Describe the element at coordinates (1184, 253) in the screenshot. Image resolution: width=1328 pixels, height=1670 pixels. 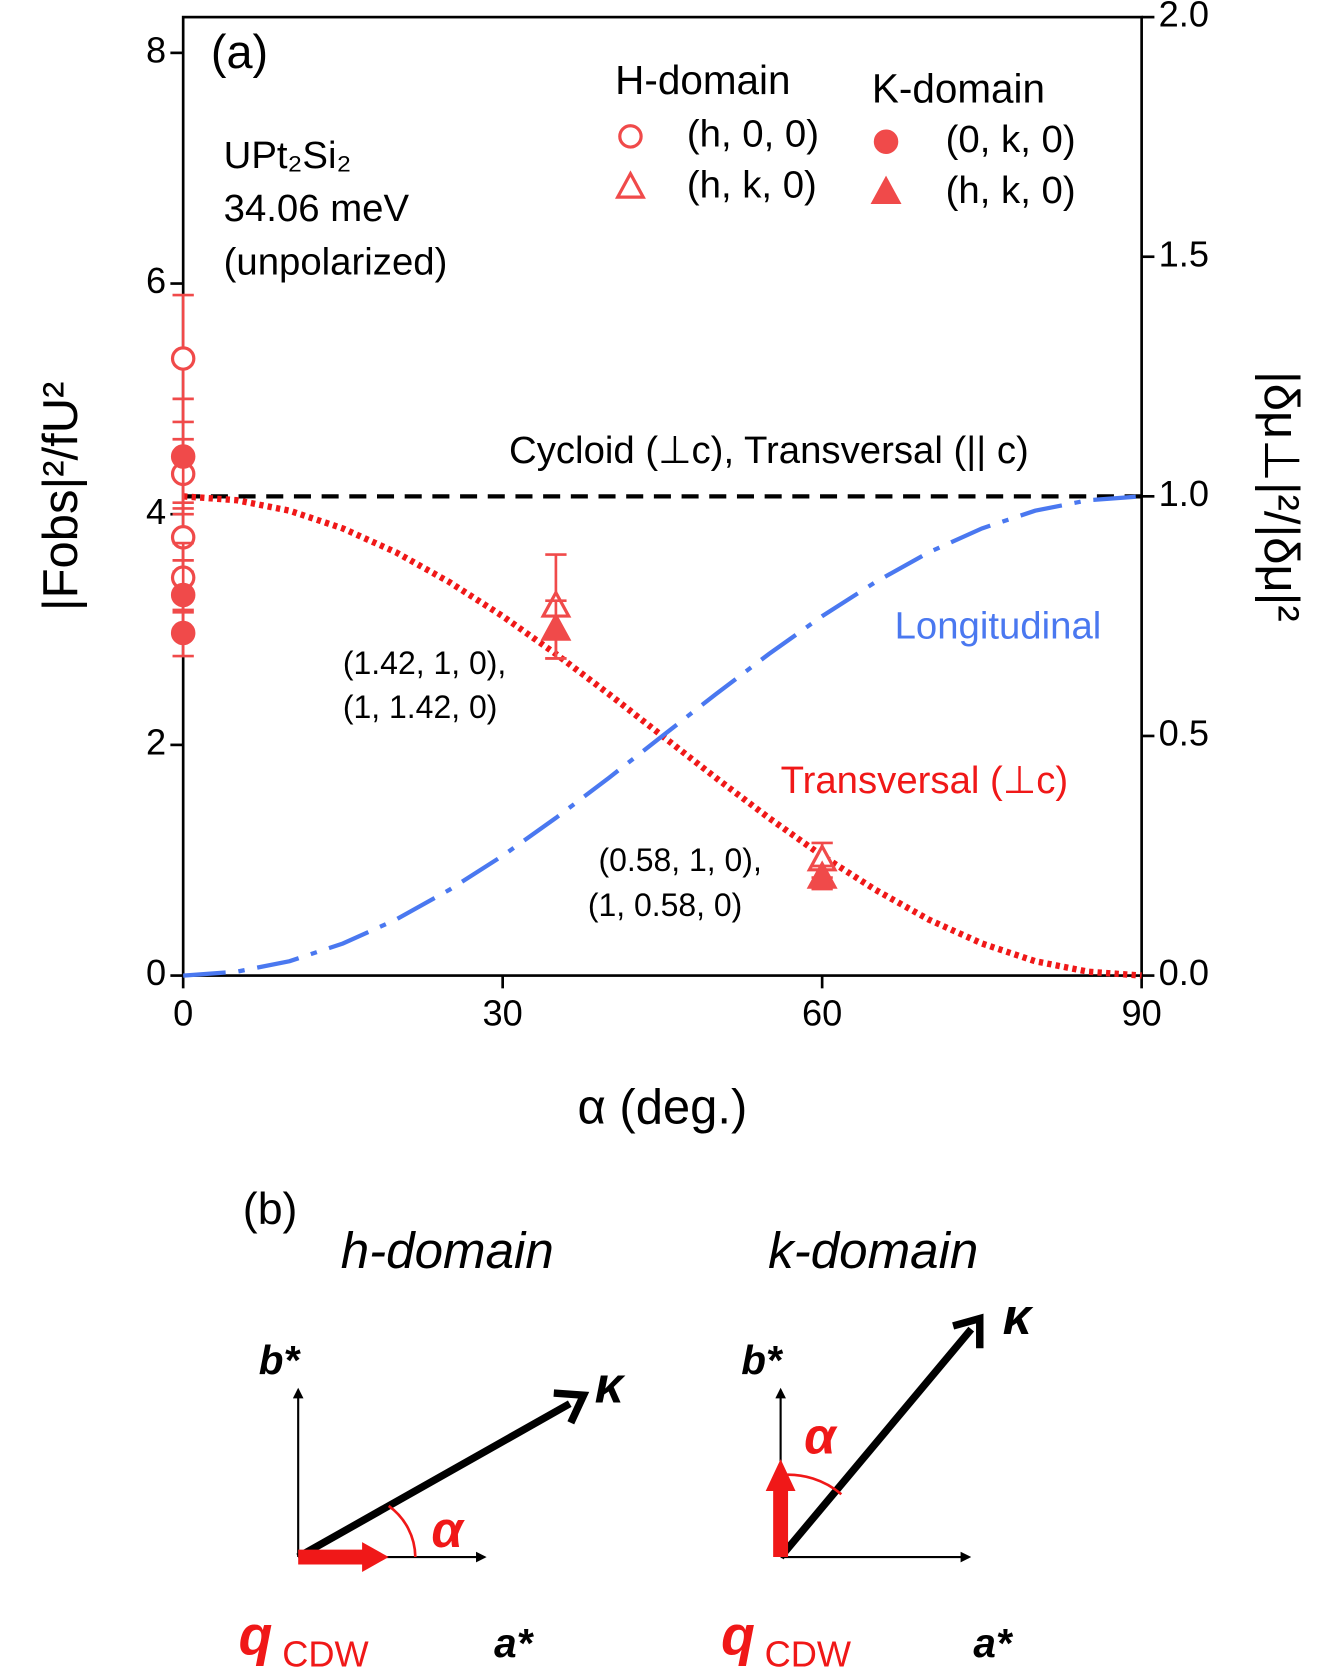
I see `y2-tick-label: 1.5` at that location.